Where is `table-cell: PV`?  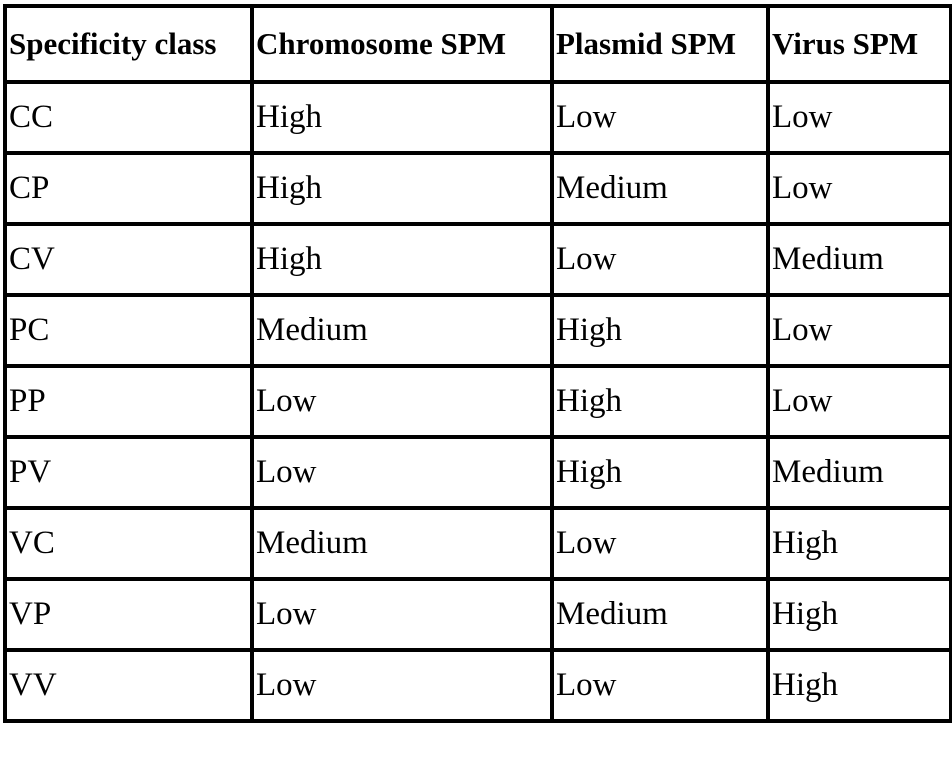 table-cell: PV is located at coordinates (128, 472).